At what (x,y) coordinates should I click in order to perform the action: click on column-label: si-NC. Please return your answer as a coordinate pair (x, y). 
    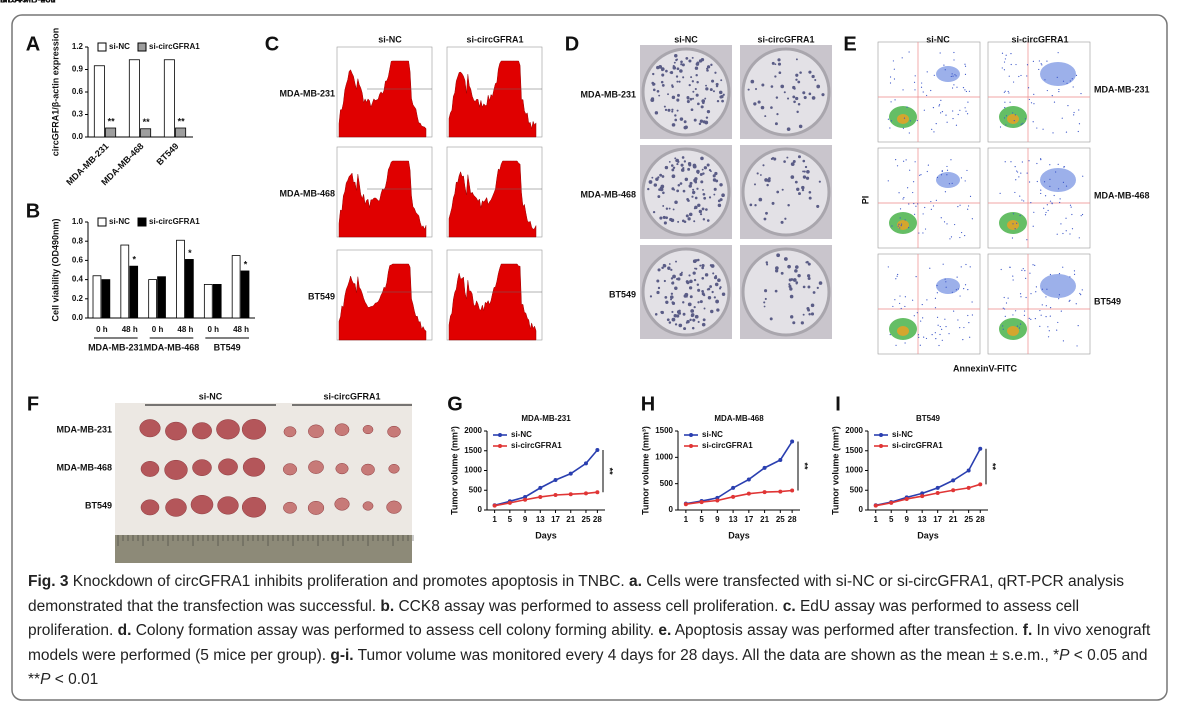
    Looking at the image, I should click on (390, 39).